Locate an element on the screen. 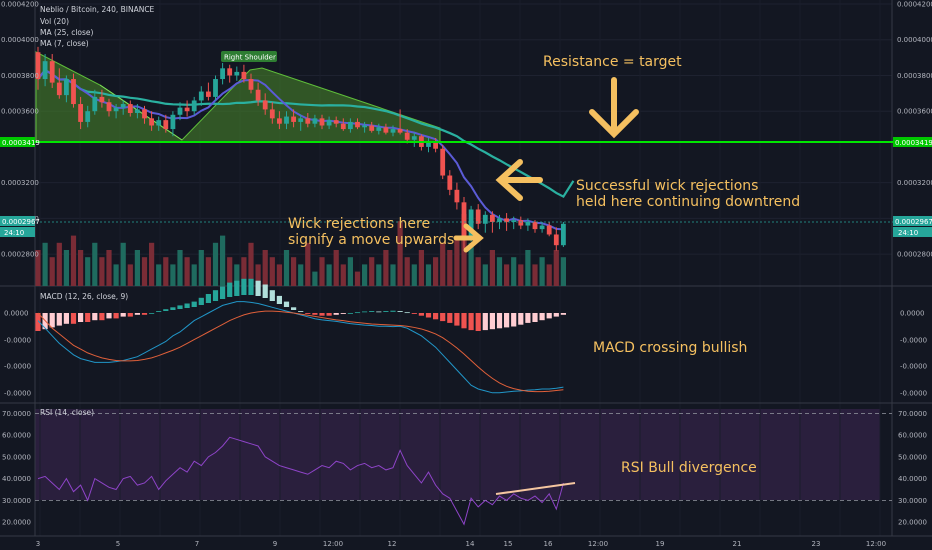  rsi-tick-label-left: 30.0000 is located at coordinates (16, 501).